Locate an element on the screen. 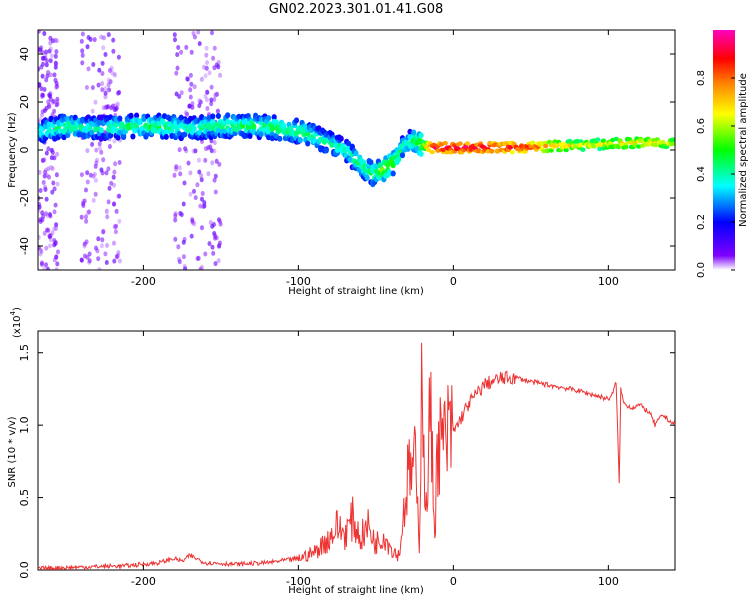 This screenshot has width=750, height=600. y-tick-label: 1.0 is located at coordinates (24, 425).